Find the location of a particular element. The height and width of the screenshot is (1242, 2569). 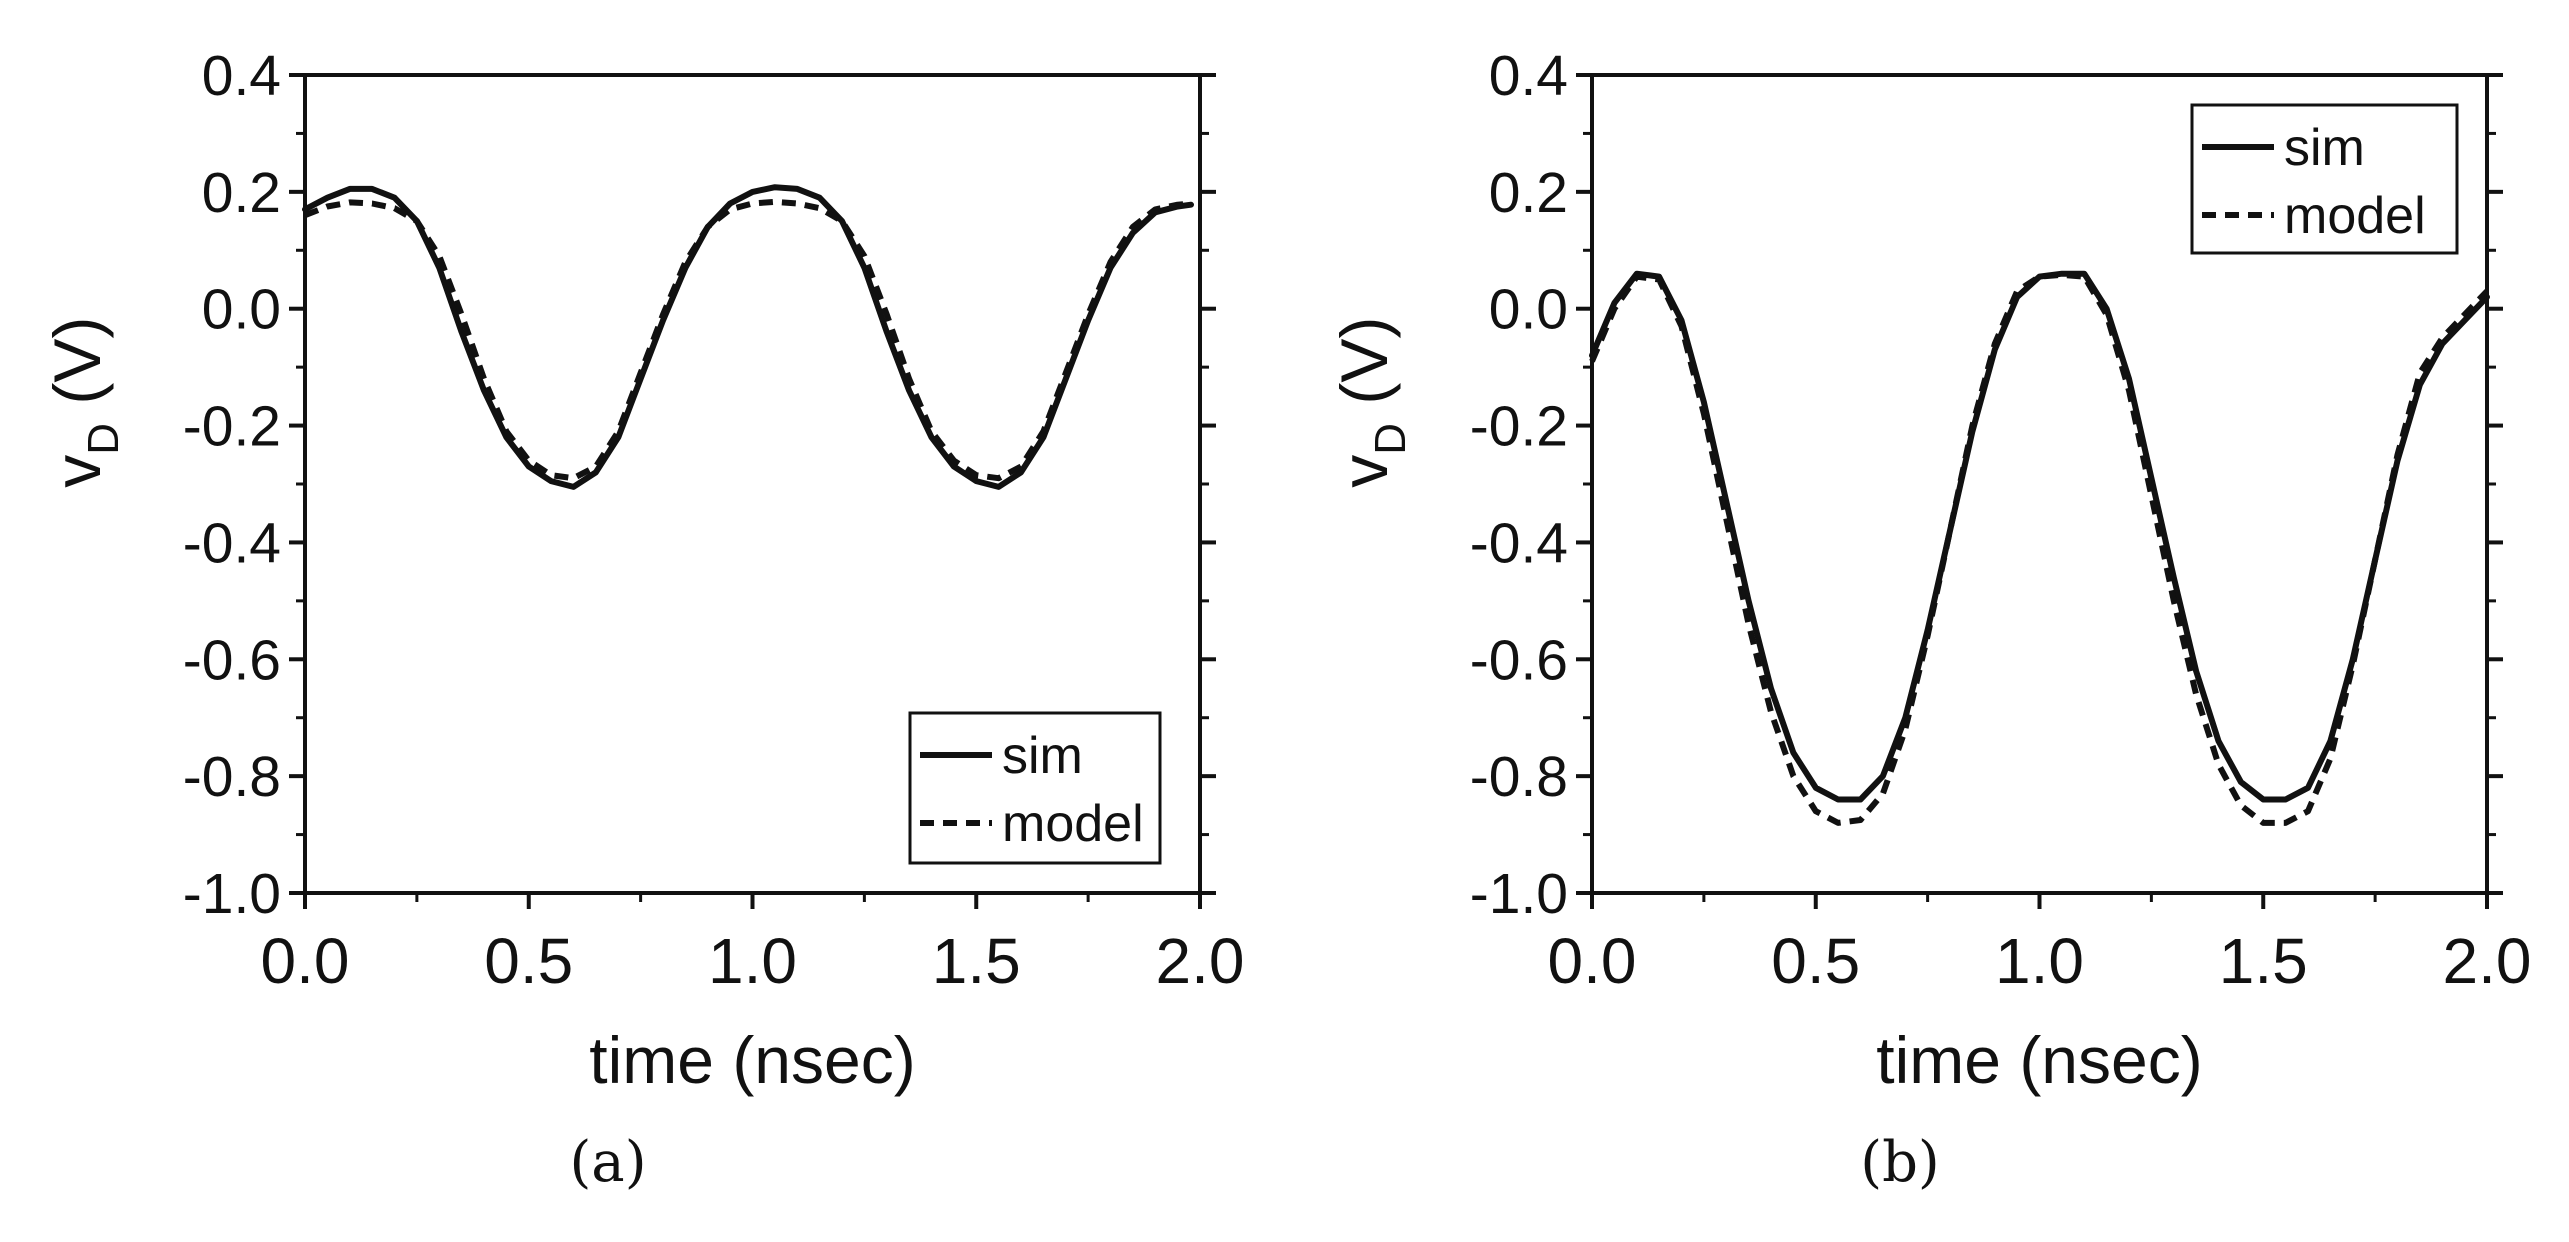

caption-b: (b) is located at coordinates (1900, 1162).